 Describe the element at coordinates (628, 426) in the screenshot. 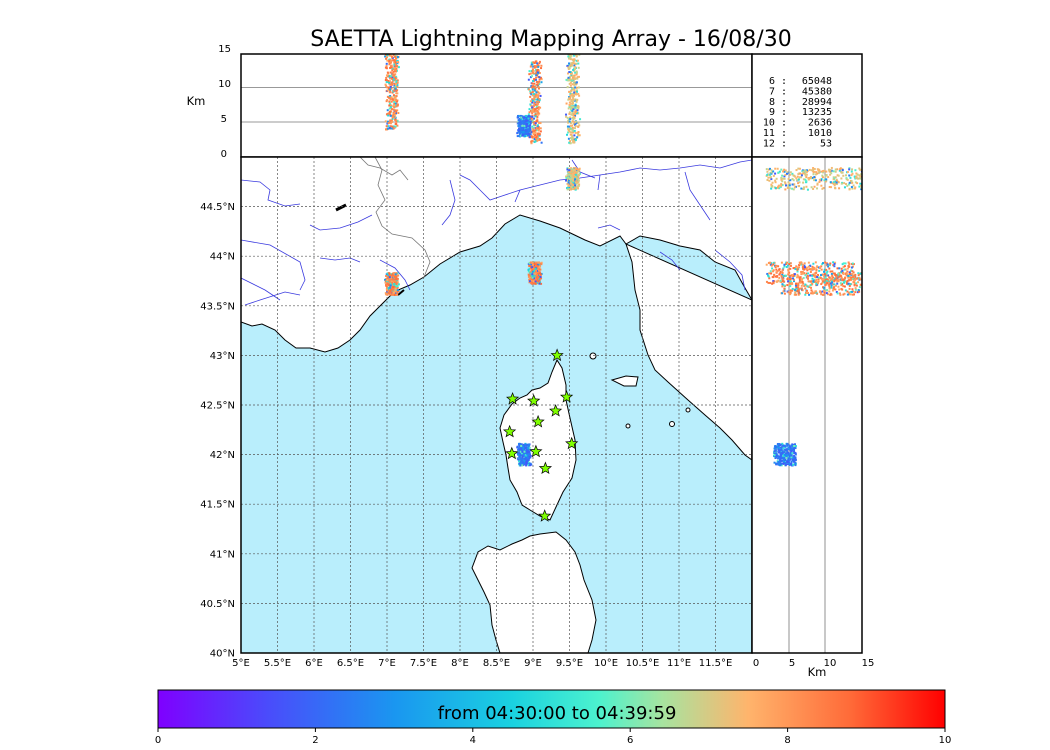

I see `montecristo-island` at that location.